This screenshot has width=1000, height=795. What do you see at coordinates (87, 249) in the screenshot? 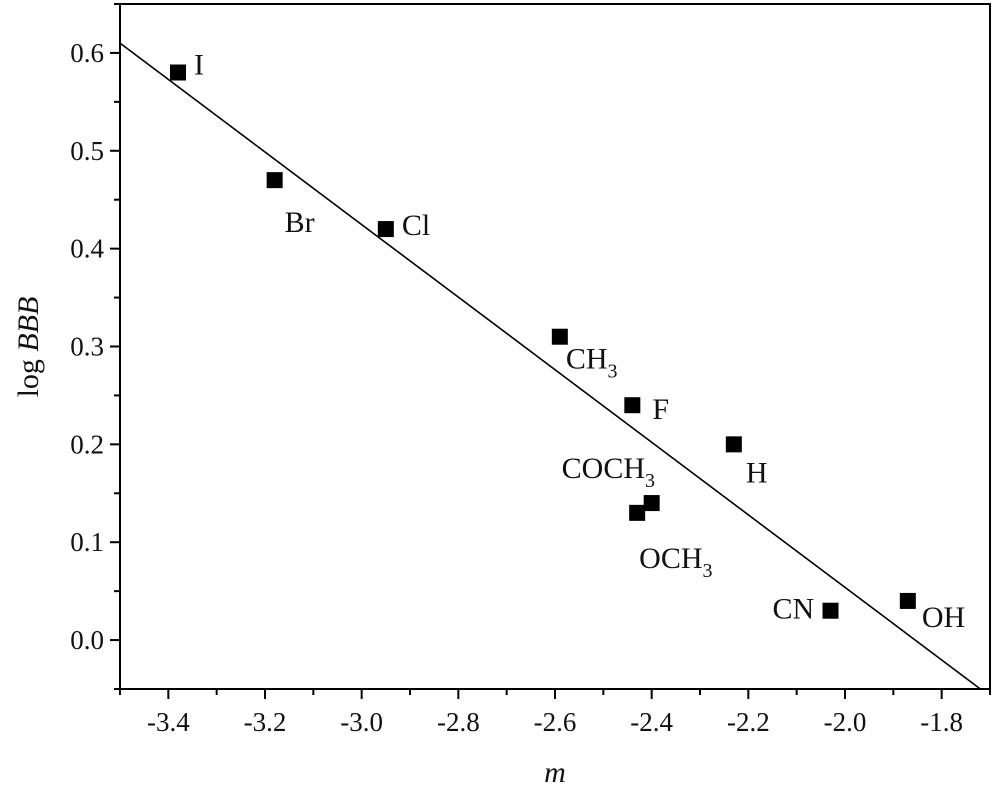
I see `y-tick-label: 0.4` at bounding box center [87, 249].